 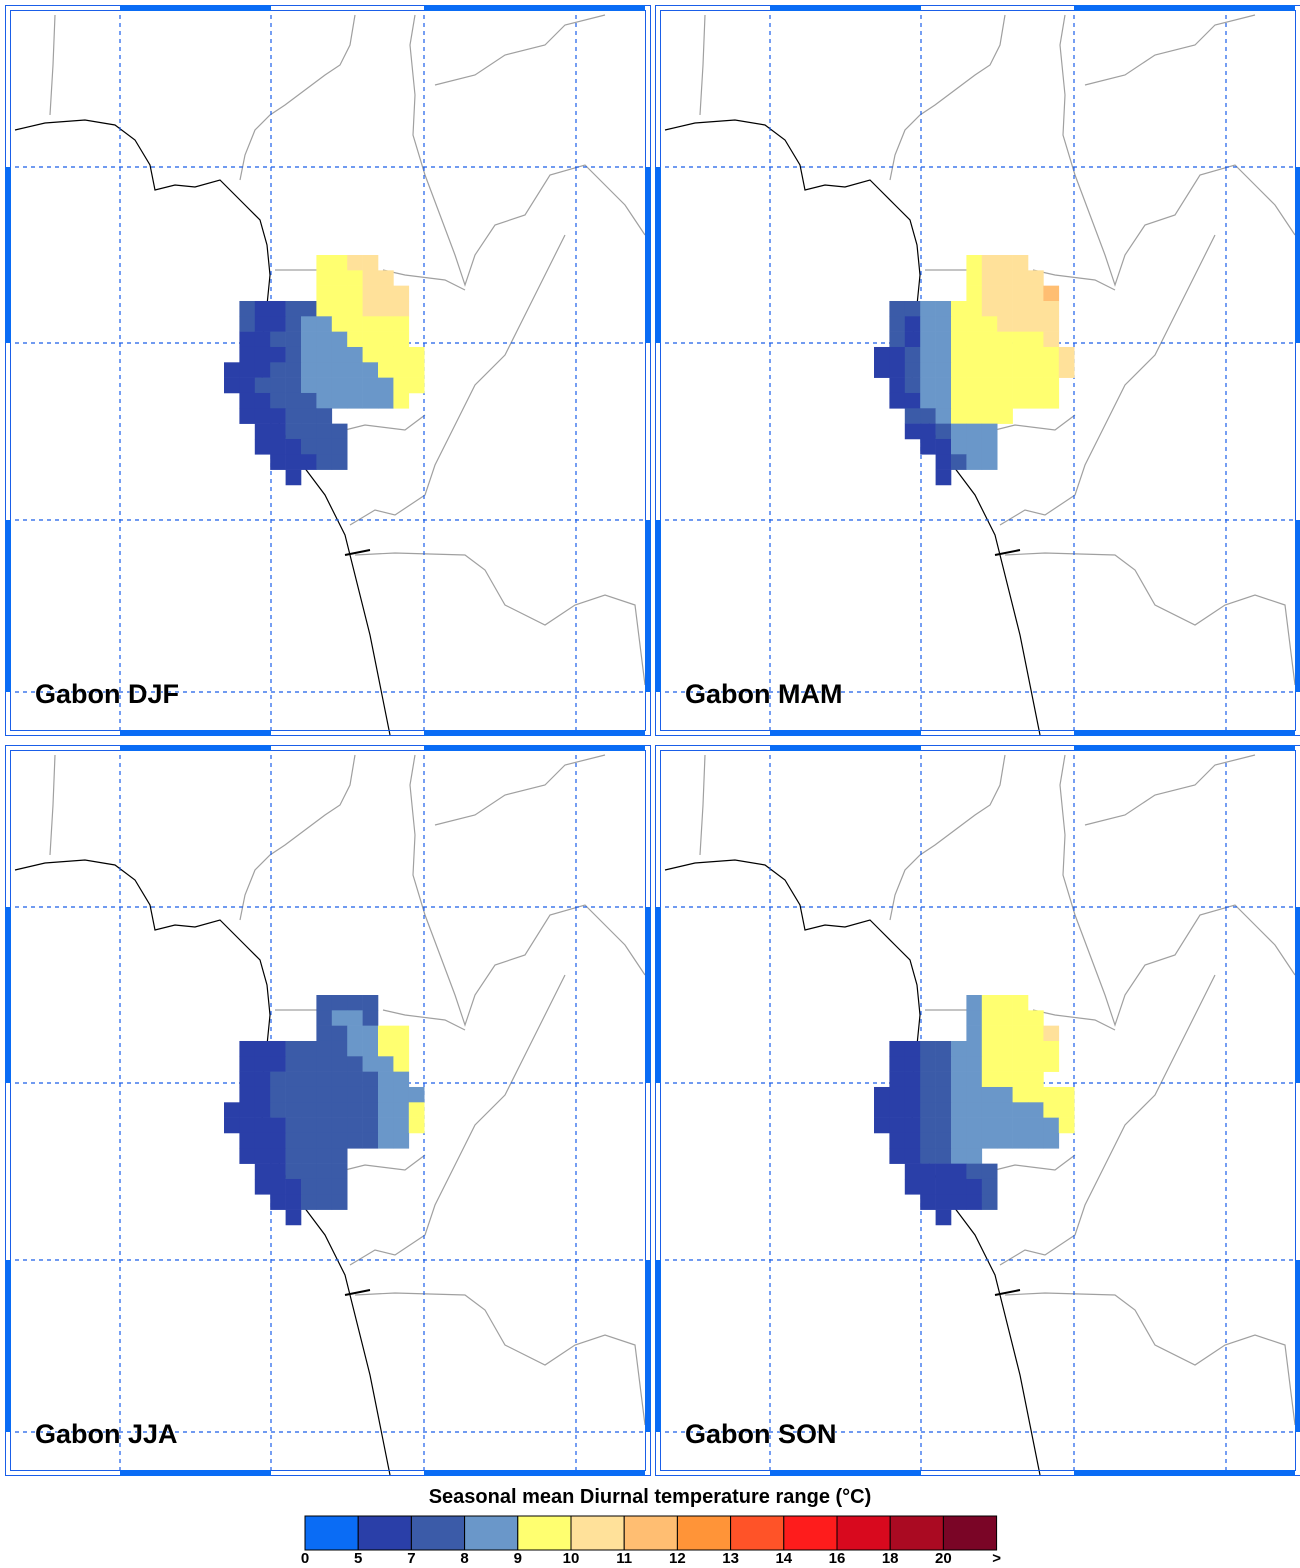 I want to click on colorbar-label: 18, so click(x=890, y=1558).